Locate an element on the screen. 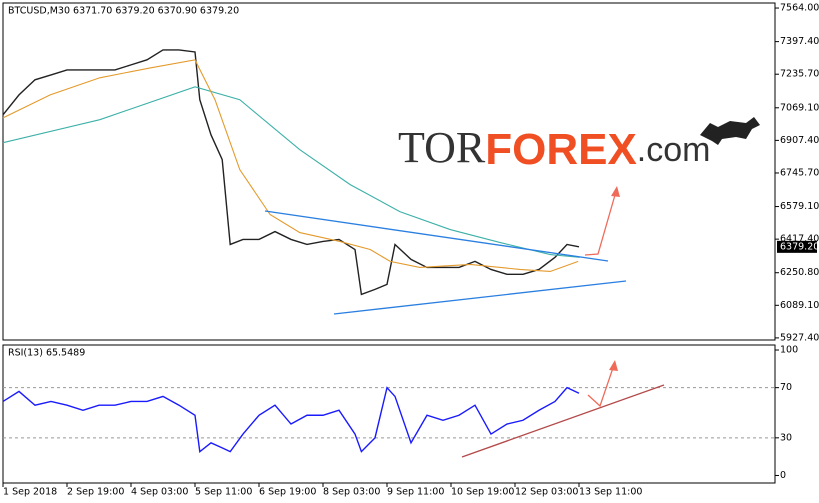  logo-part: FOREX is located at coordinates (561, 149).